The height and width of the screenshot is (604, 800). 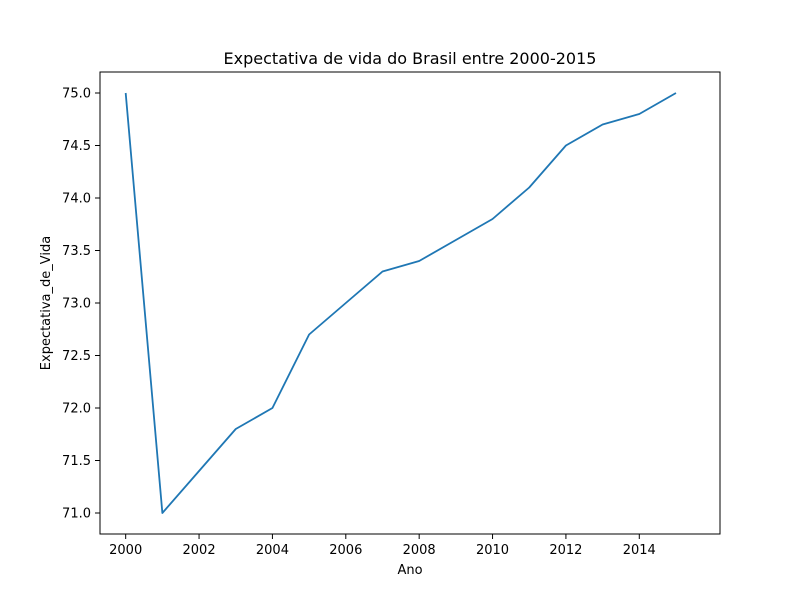 I want to click on x-tick-label: 2006, so click(x=345, y=550).